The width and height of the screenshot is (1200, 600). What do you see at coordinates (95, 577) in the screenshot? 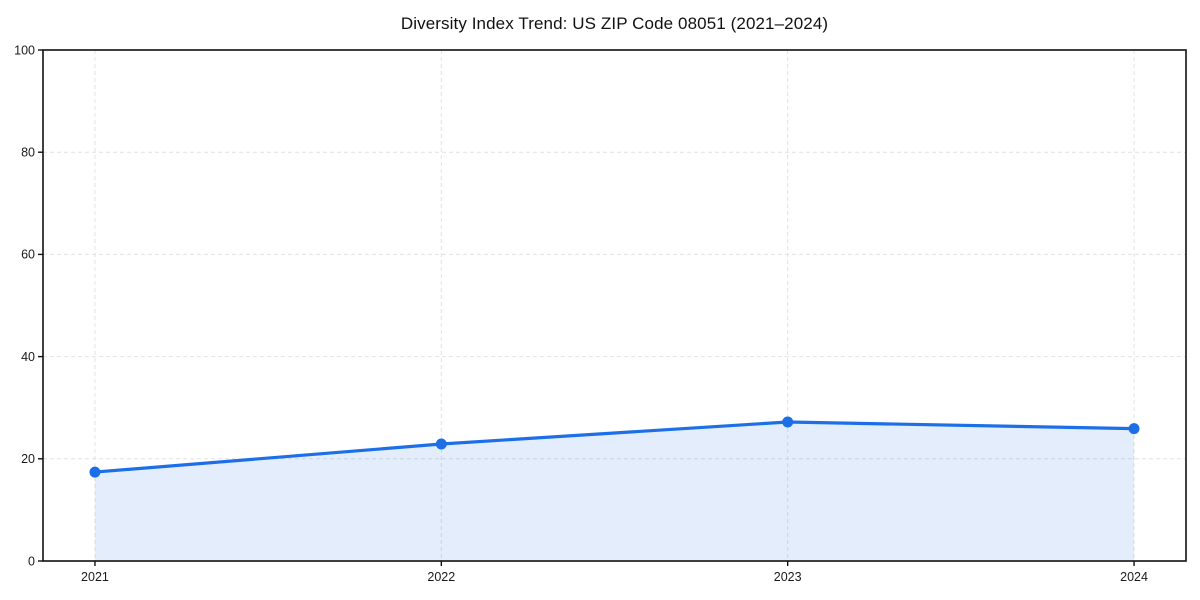
I see `x-tick-label: 2021` at bounding box center [95, 577].